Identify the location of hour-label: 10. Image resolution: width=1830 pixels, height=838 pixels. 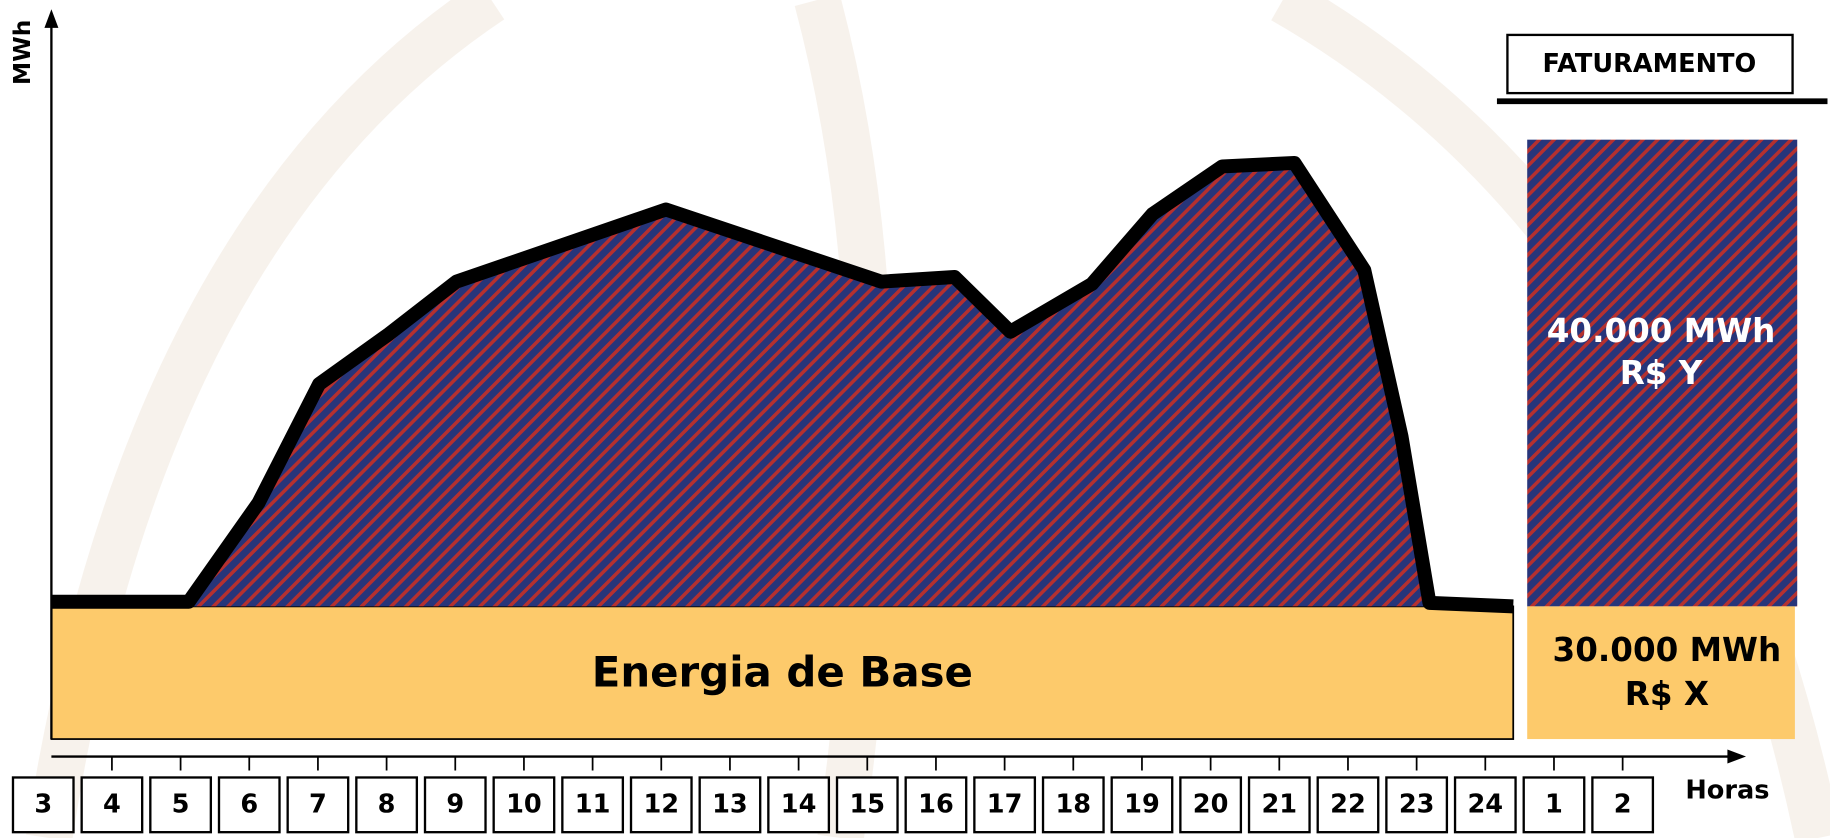
(524, 804).